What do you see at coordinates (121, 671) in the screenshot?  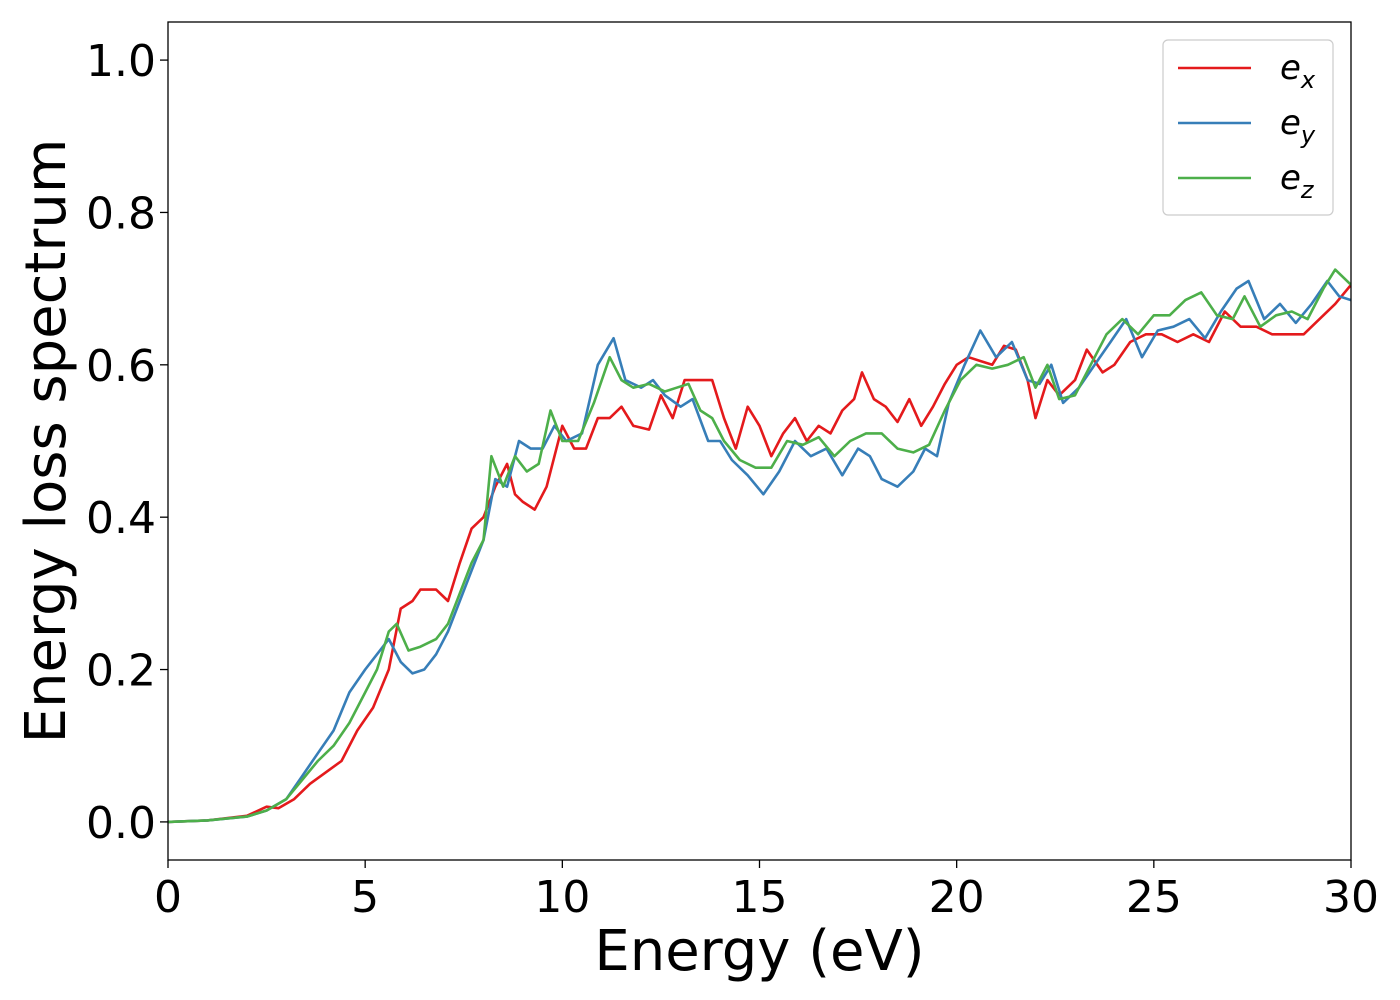 I see `y-tick-label: 0.2` at bounding box center [121, 671].